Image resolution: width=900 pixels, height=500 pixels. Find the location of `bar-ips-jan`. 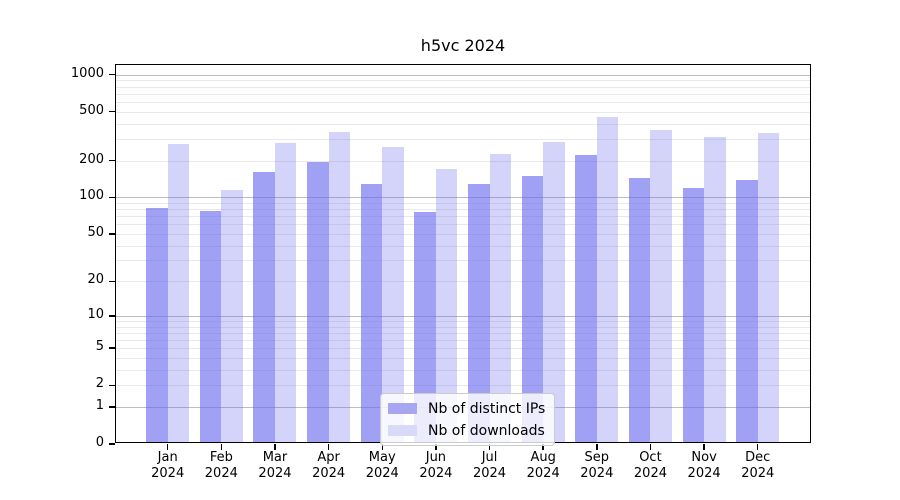

bar-ips-jan is located at coordinates (157, 325).